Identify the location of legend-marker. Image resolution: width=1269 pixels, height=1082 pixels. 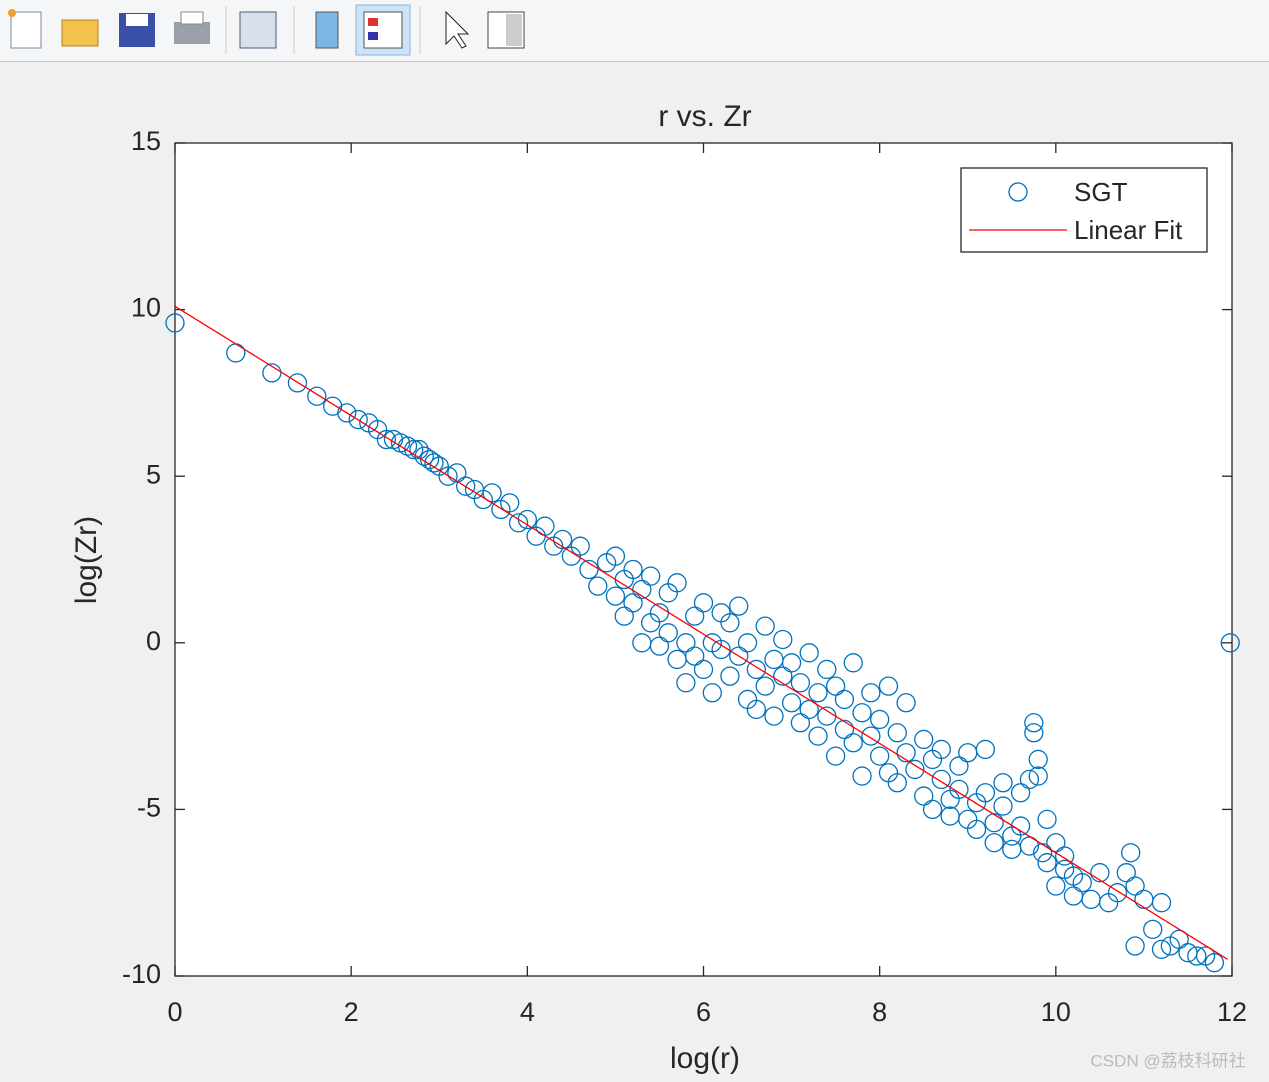
(1018, 192).